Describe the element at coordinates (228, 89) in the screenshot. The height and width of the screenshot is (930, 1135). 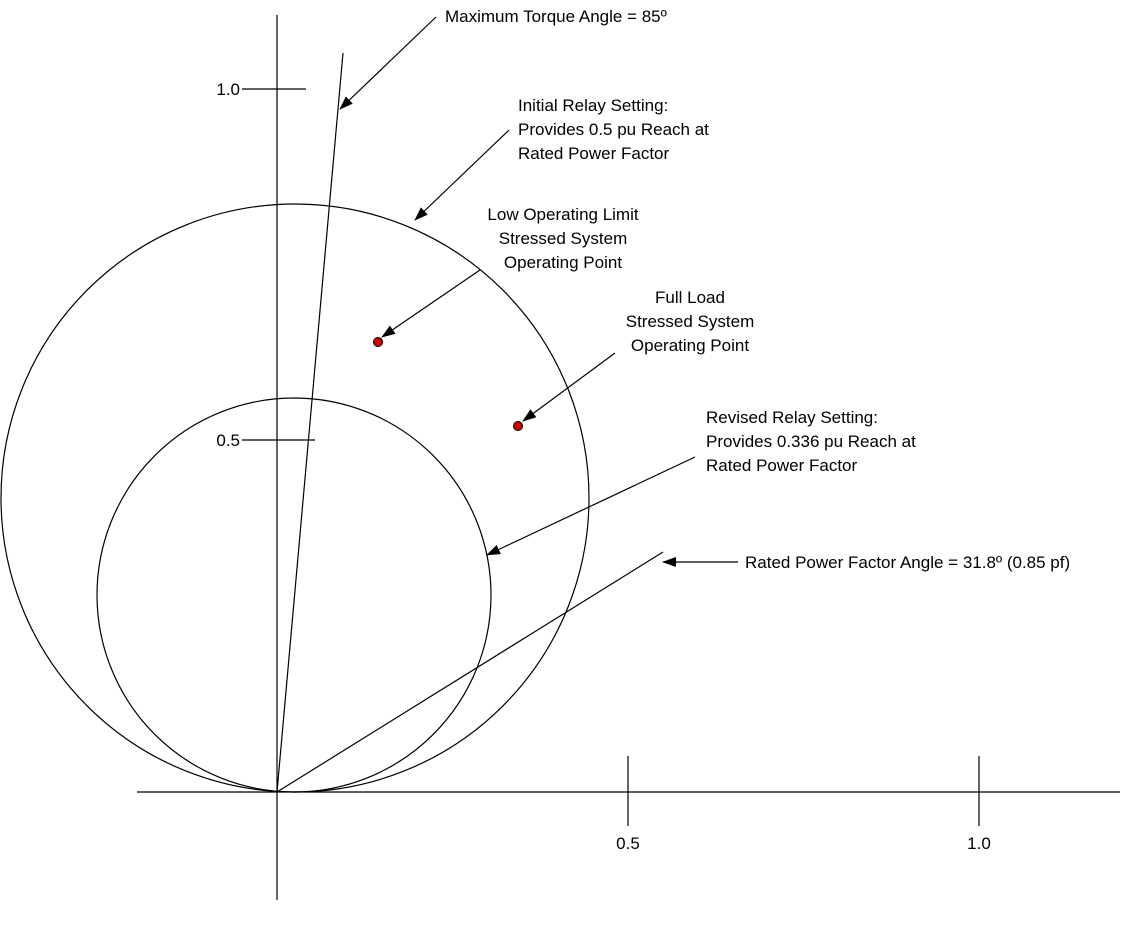
I see `y-tick-label-1: 1.0` at that location.